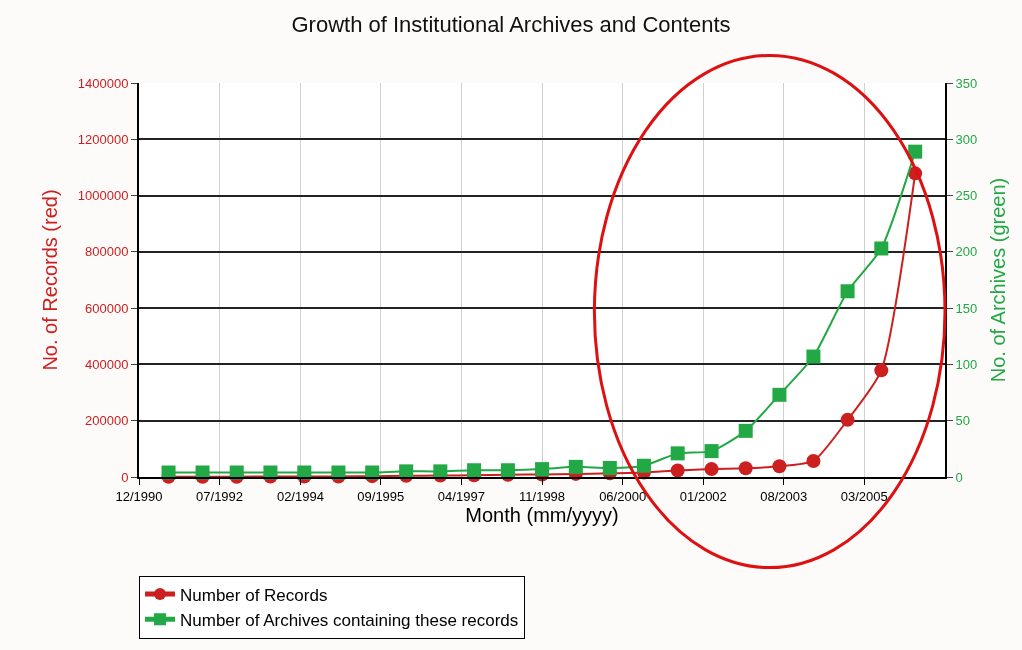 The image size is (1022, 650). I want to click on y-tick-label: 1200000, so click(103, 139).